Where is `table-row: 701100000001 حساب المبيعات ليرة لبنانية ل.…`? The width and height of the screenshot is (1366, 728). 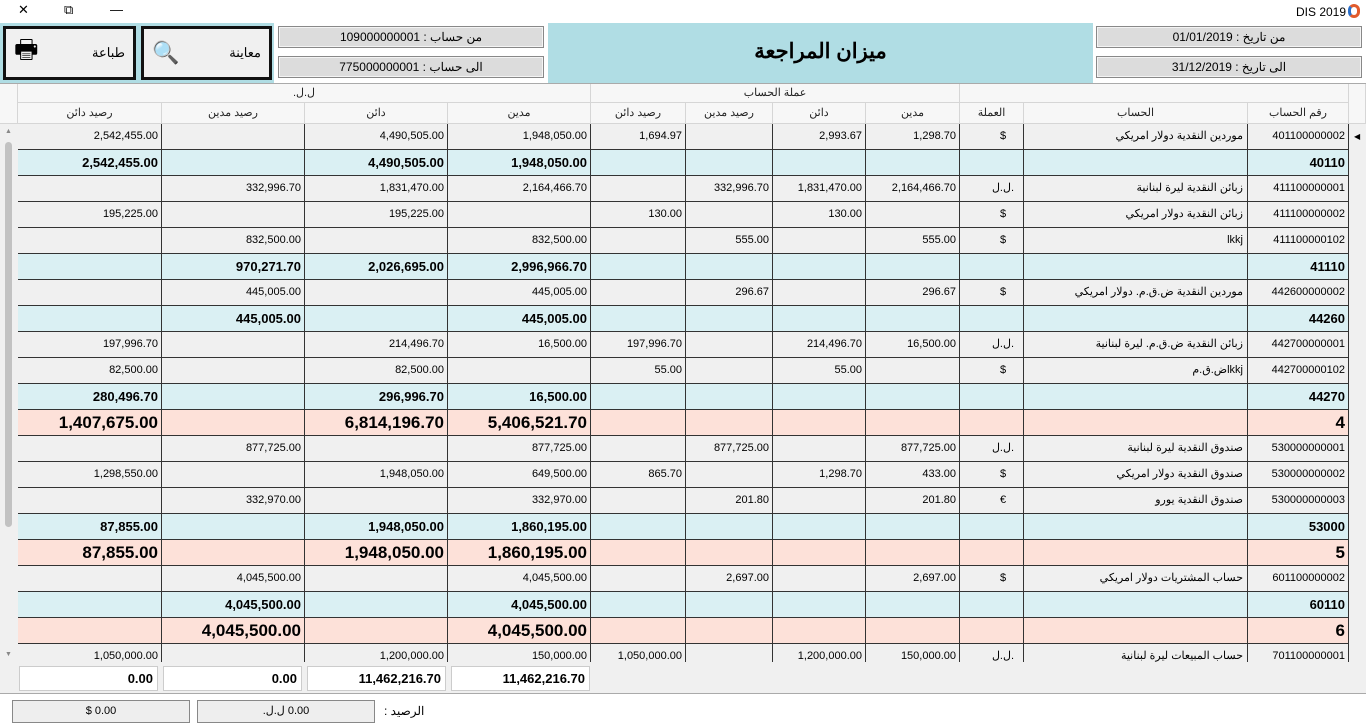
table-row: 701100000001 حساب المبيعات ليرة لبنانية ل.… is located at coordinates (683, 653).